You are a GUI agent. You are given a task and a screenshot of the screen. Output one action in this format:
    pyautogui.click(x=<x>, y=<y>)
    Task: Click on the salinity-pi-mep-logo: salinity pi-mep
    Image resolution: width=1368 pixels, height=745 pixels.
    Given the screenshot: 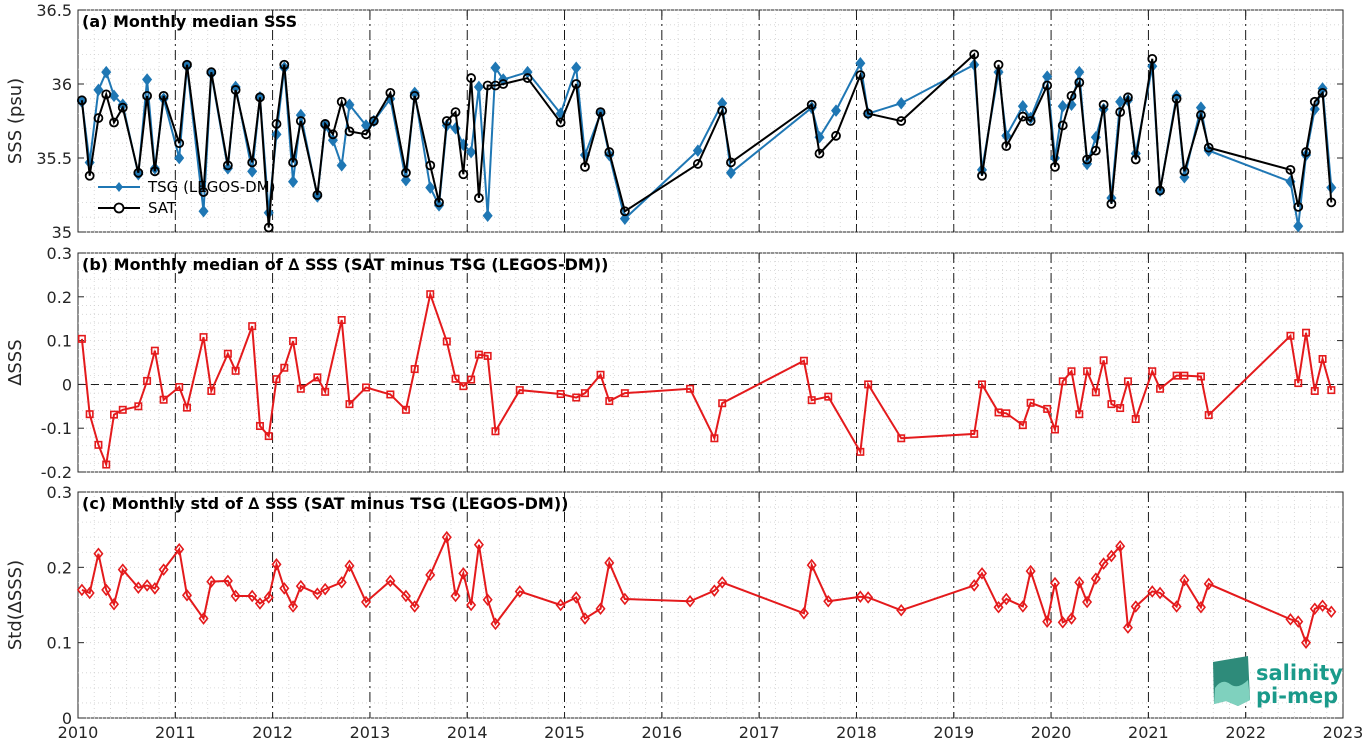 What is the action you would take?
    pyautogui.click(x=1278, y=682)
    